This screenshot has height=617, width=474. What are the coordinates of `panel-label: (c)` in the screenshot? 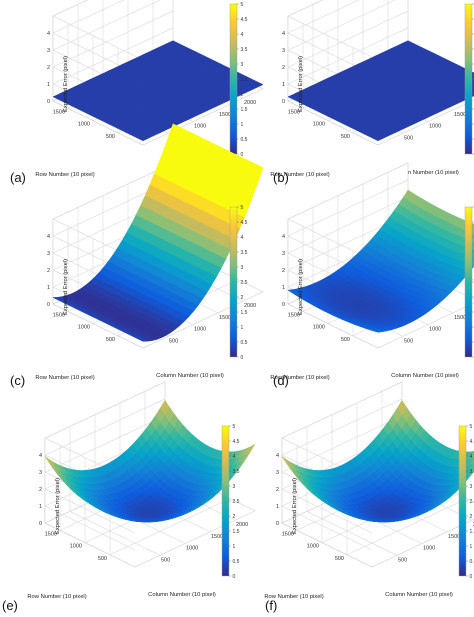 It's located at (17, 380).